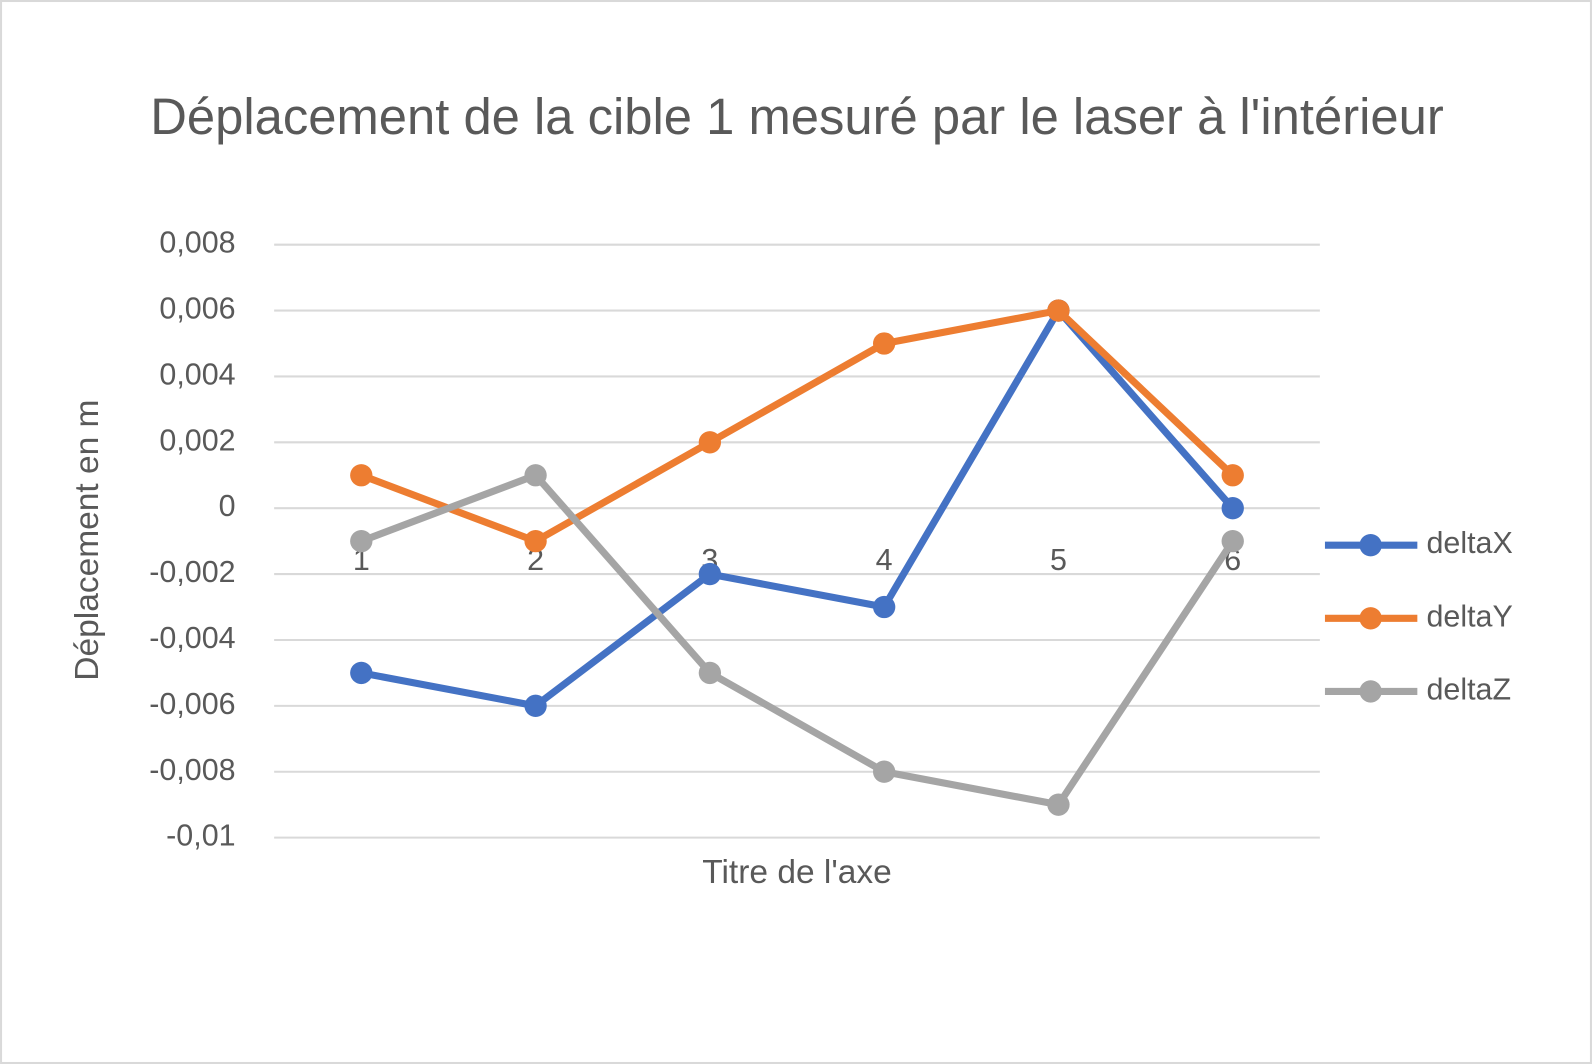  What do you see at coordinates (197, 309) in the screenshot?
I see `y-tick-label: 0,006` at bounding box center [197, 309].